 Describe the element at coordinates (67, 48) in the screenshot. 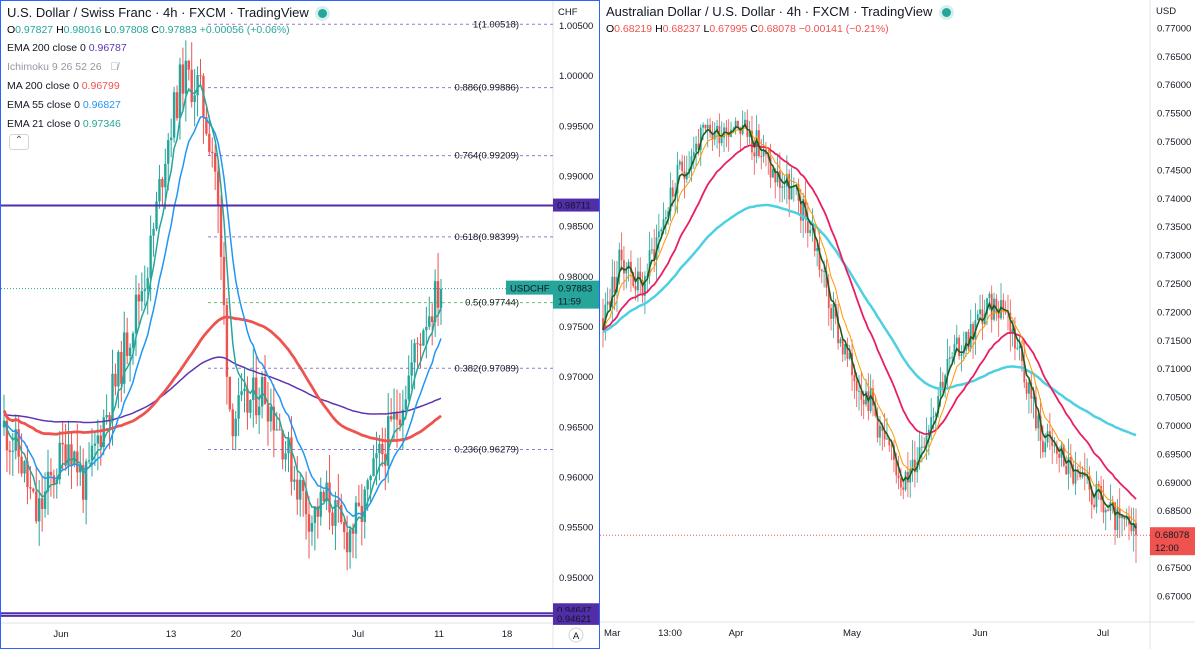

I see `indicator-ema200: EMA 200 close 0 0.96787` at that location.